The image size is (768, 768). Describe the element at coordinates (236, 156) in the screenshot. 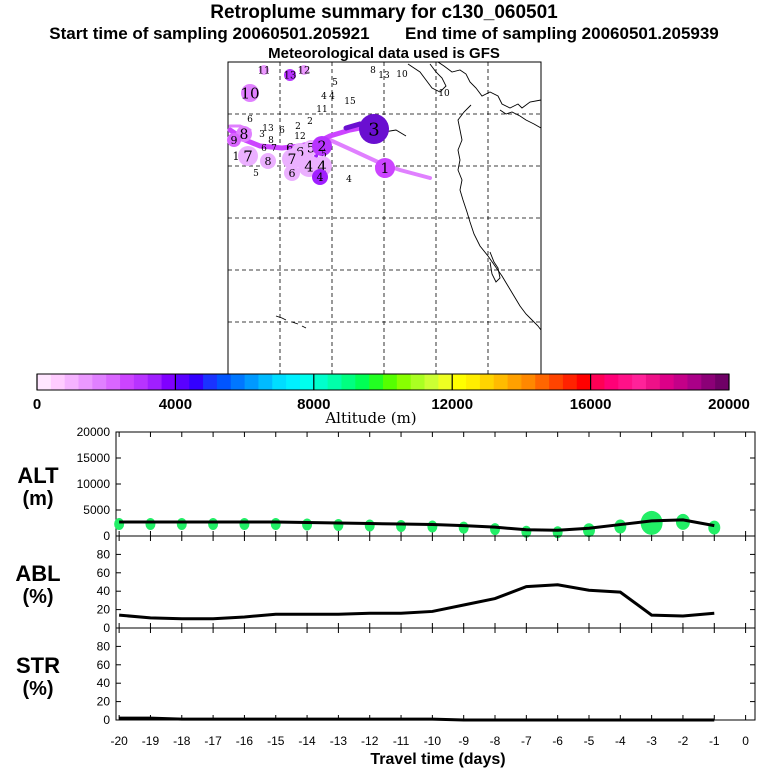

I see `trajectory-day-label: 1` at that location.